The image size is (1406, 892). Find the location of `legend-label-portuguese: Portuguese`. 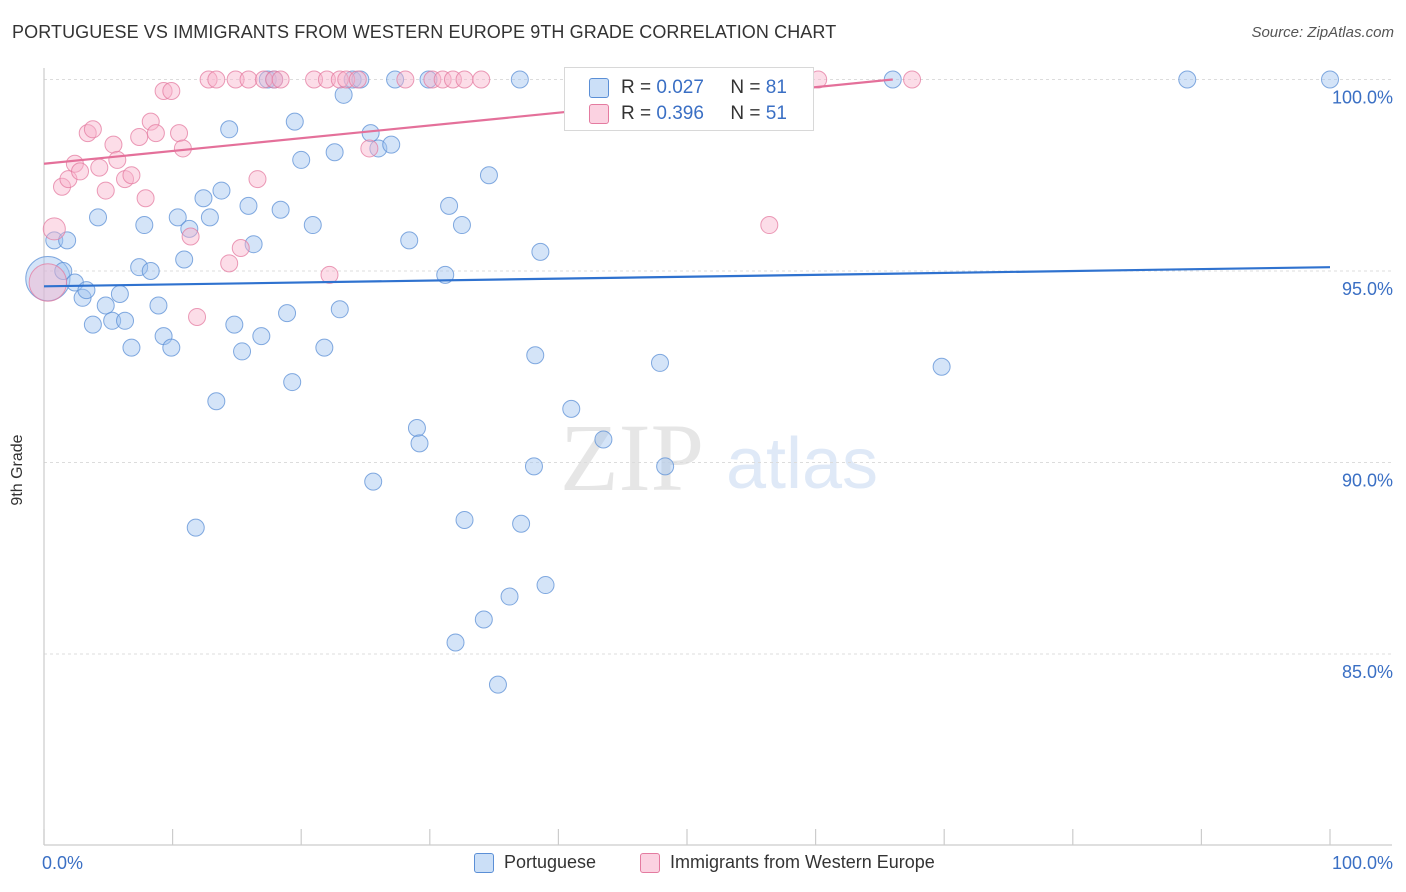

legend-label-portuguese: Portuguese is located at coordinates (550, 862).